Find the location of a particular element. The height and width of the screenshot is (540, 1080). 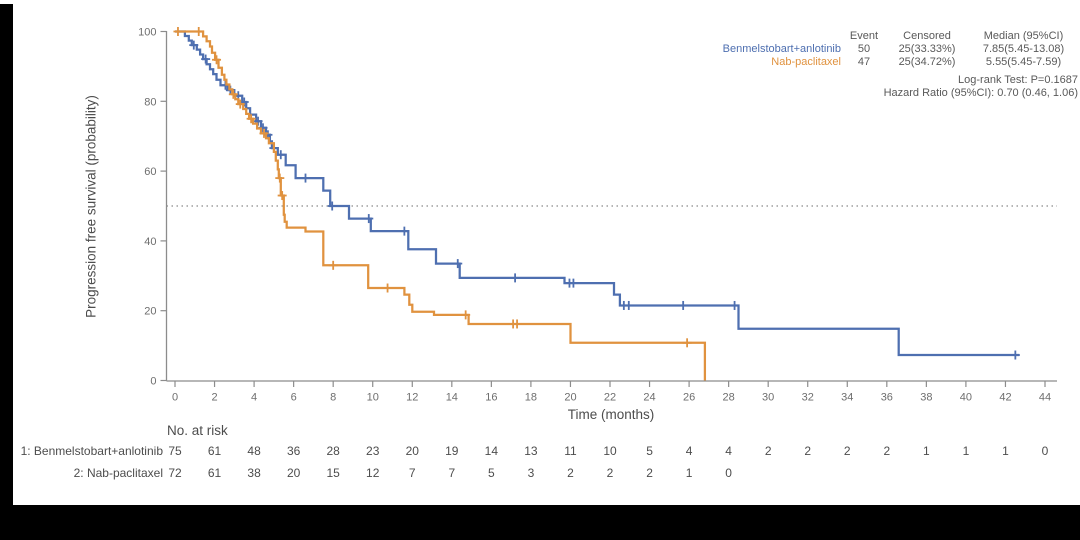

legend-header-event: Event is located at coordinates (864, 36).